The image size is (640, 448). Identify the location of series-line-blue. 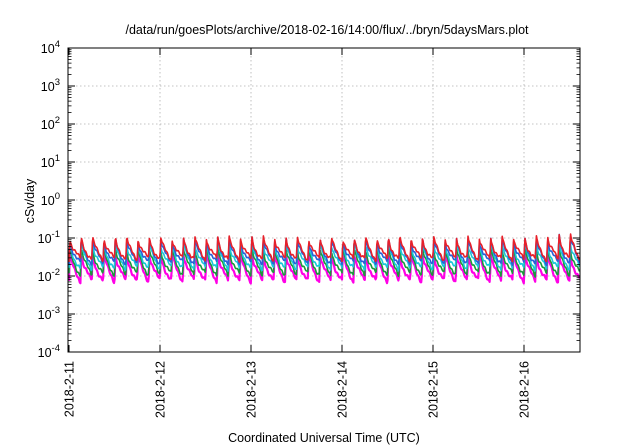
(324, 250).